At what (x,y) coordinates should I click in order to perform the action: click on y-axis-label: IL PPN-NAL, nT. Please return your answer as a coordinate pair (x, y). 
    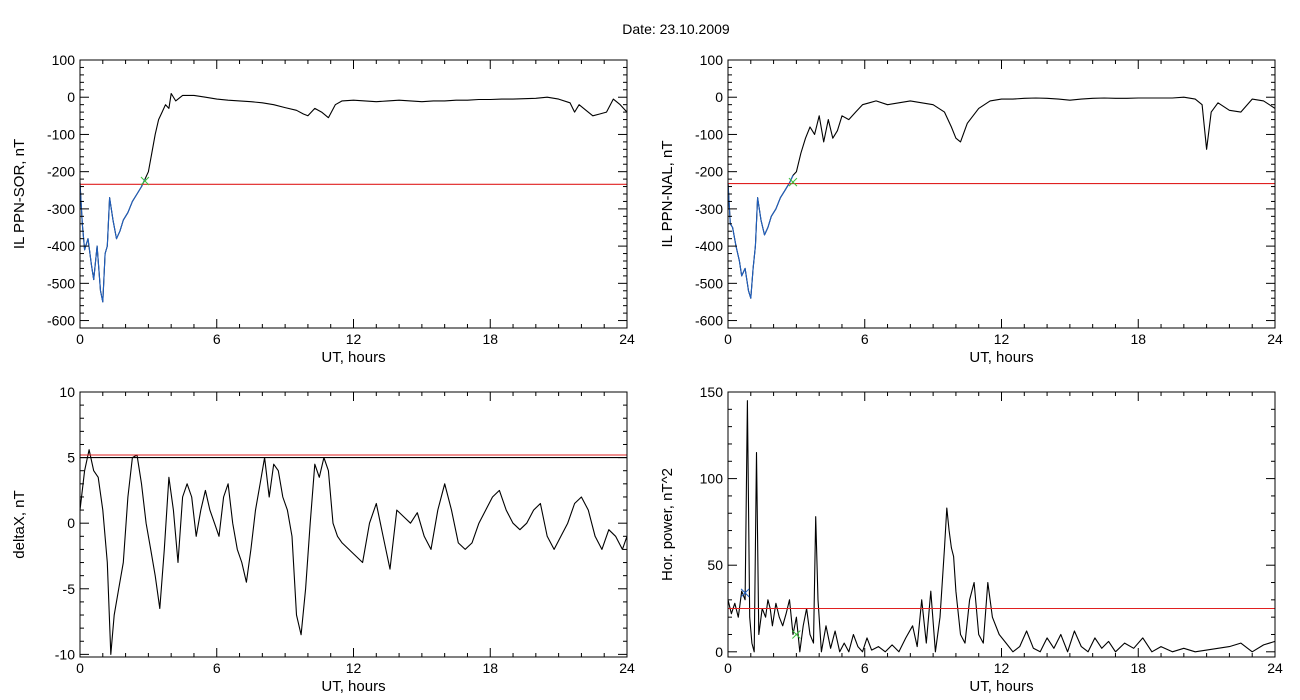
    Looking at the image, I should click on (667, 194).